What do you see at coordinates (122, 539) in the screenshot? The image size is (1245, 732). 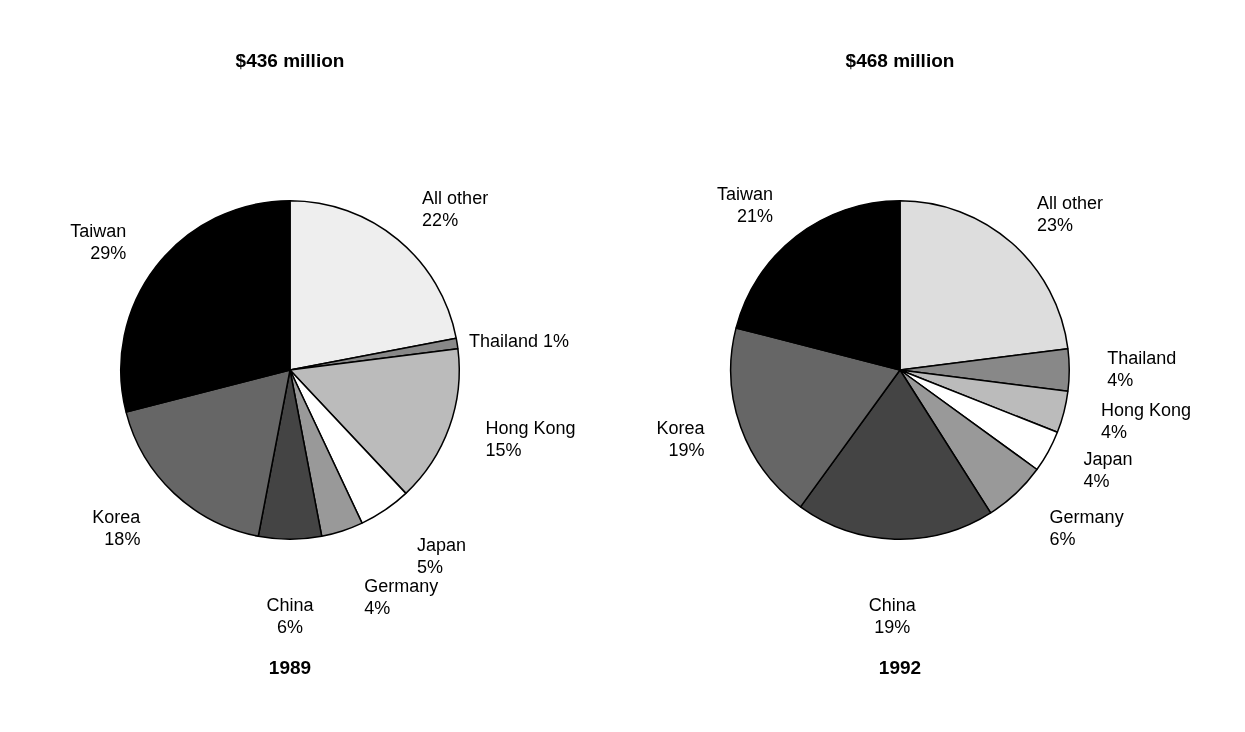 I see `data-label: 18%` at bounding box center [122, 539].